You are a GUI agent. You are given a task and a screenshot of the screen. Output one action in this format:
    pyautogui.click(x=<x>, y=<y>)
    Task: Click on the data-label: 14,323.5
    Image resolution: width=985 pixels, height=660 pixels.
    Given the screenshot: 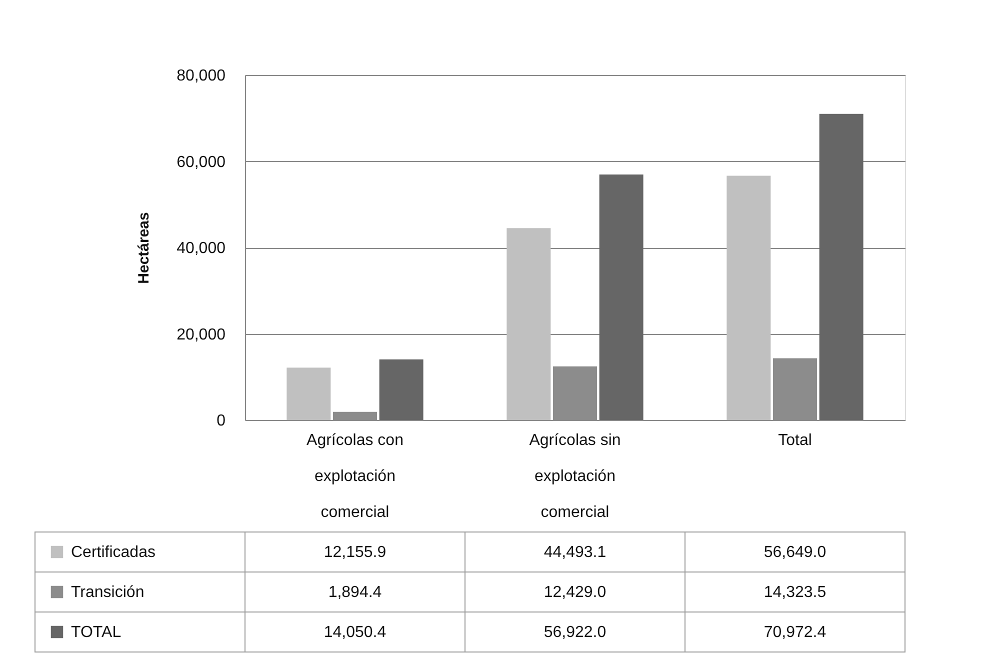 What is the action you would take?
    pyautogui.click(x=795, y=592)
    